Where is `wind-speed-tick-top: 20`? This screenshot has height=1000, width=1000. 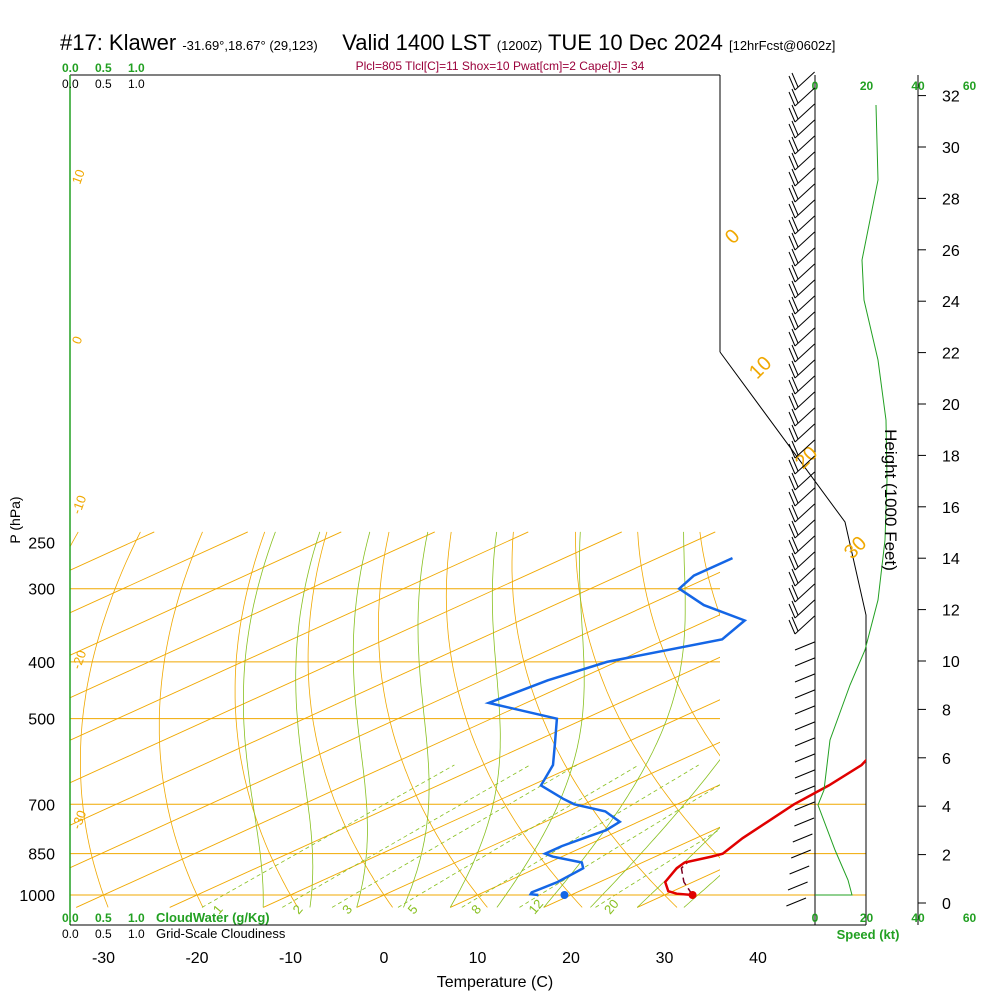 wind-speed-tick-top: 20 is located at coordinates (867, 86).